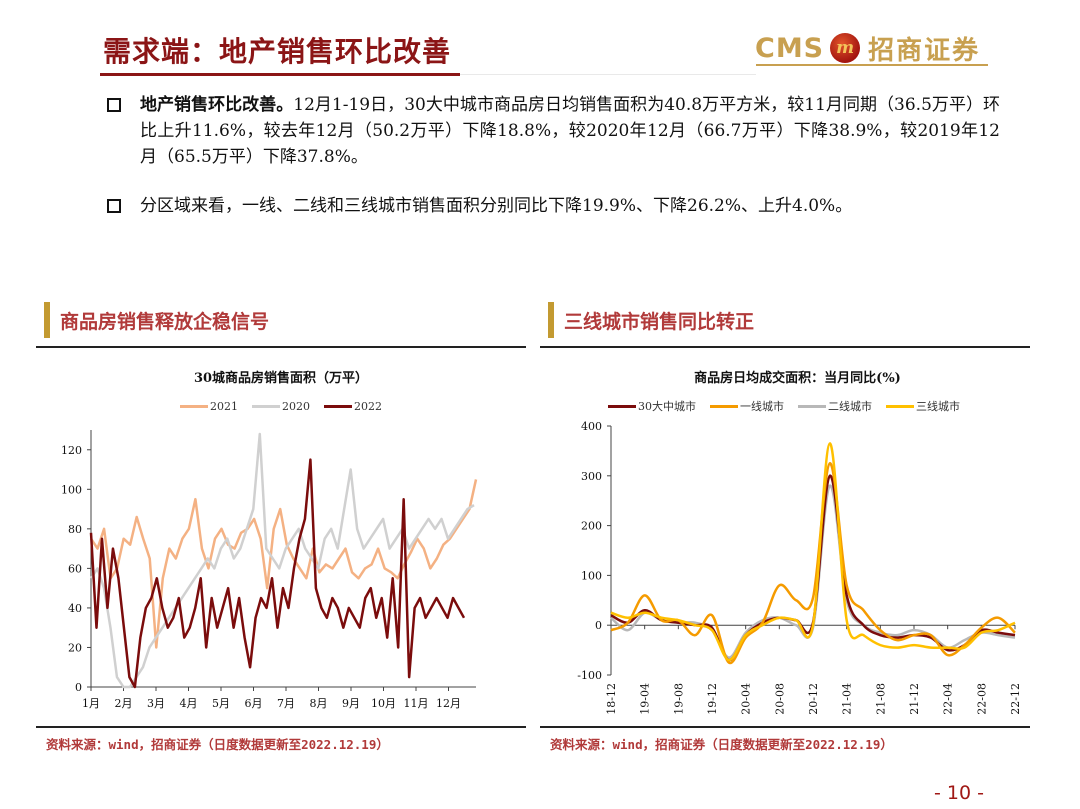  I want to click on left-chart-title: 30城商品房销售面积（万平）, so click(281, 378).